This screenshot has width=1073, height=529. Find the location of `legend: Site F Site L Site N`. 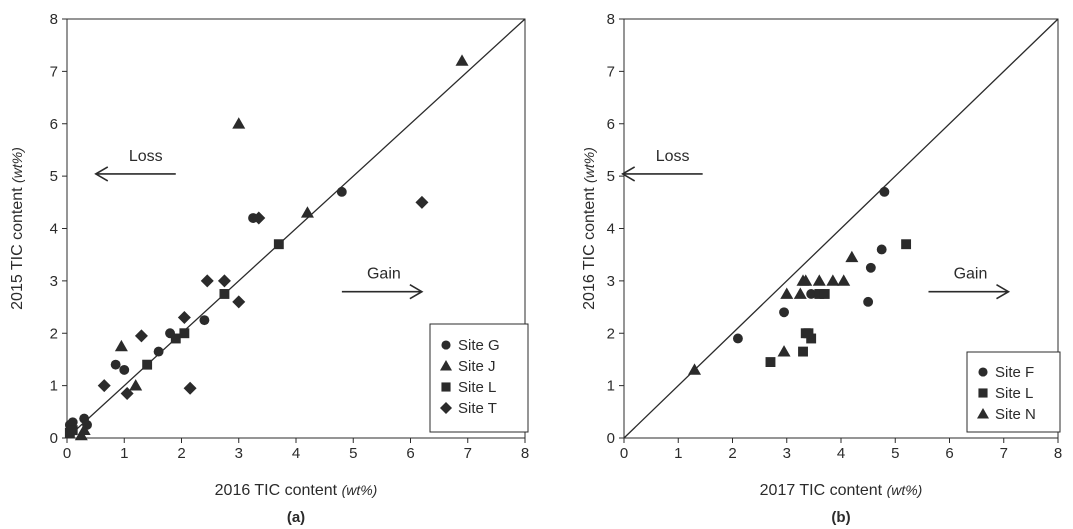

legend: Site F Site L Site N is located at coordinates (1013, 392).